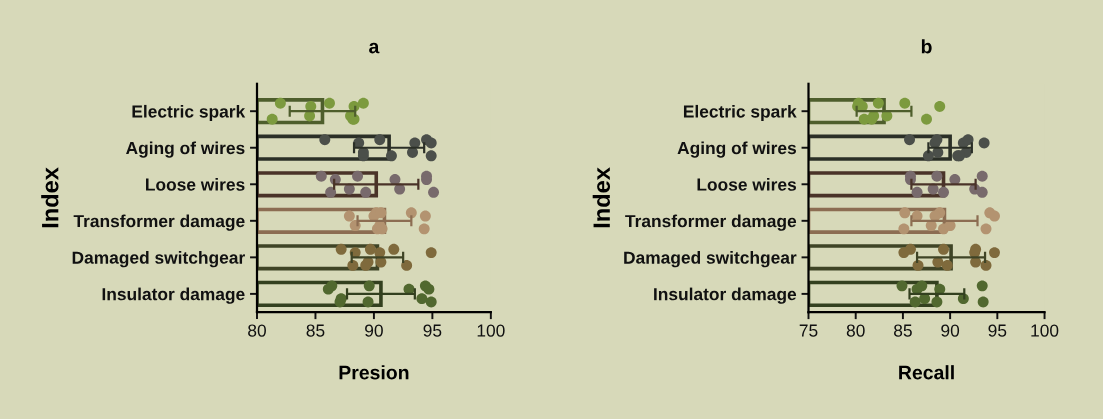 The height and width of the screenshot is (419, 1103). What do you see at coordinates (374, 372) in the screenshot?
I see `x-axis-title: Presion` at bounding box center [374, 372].